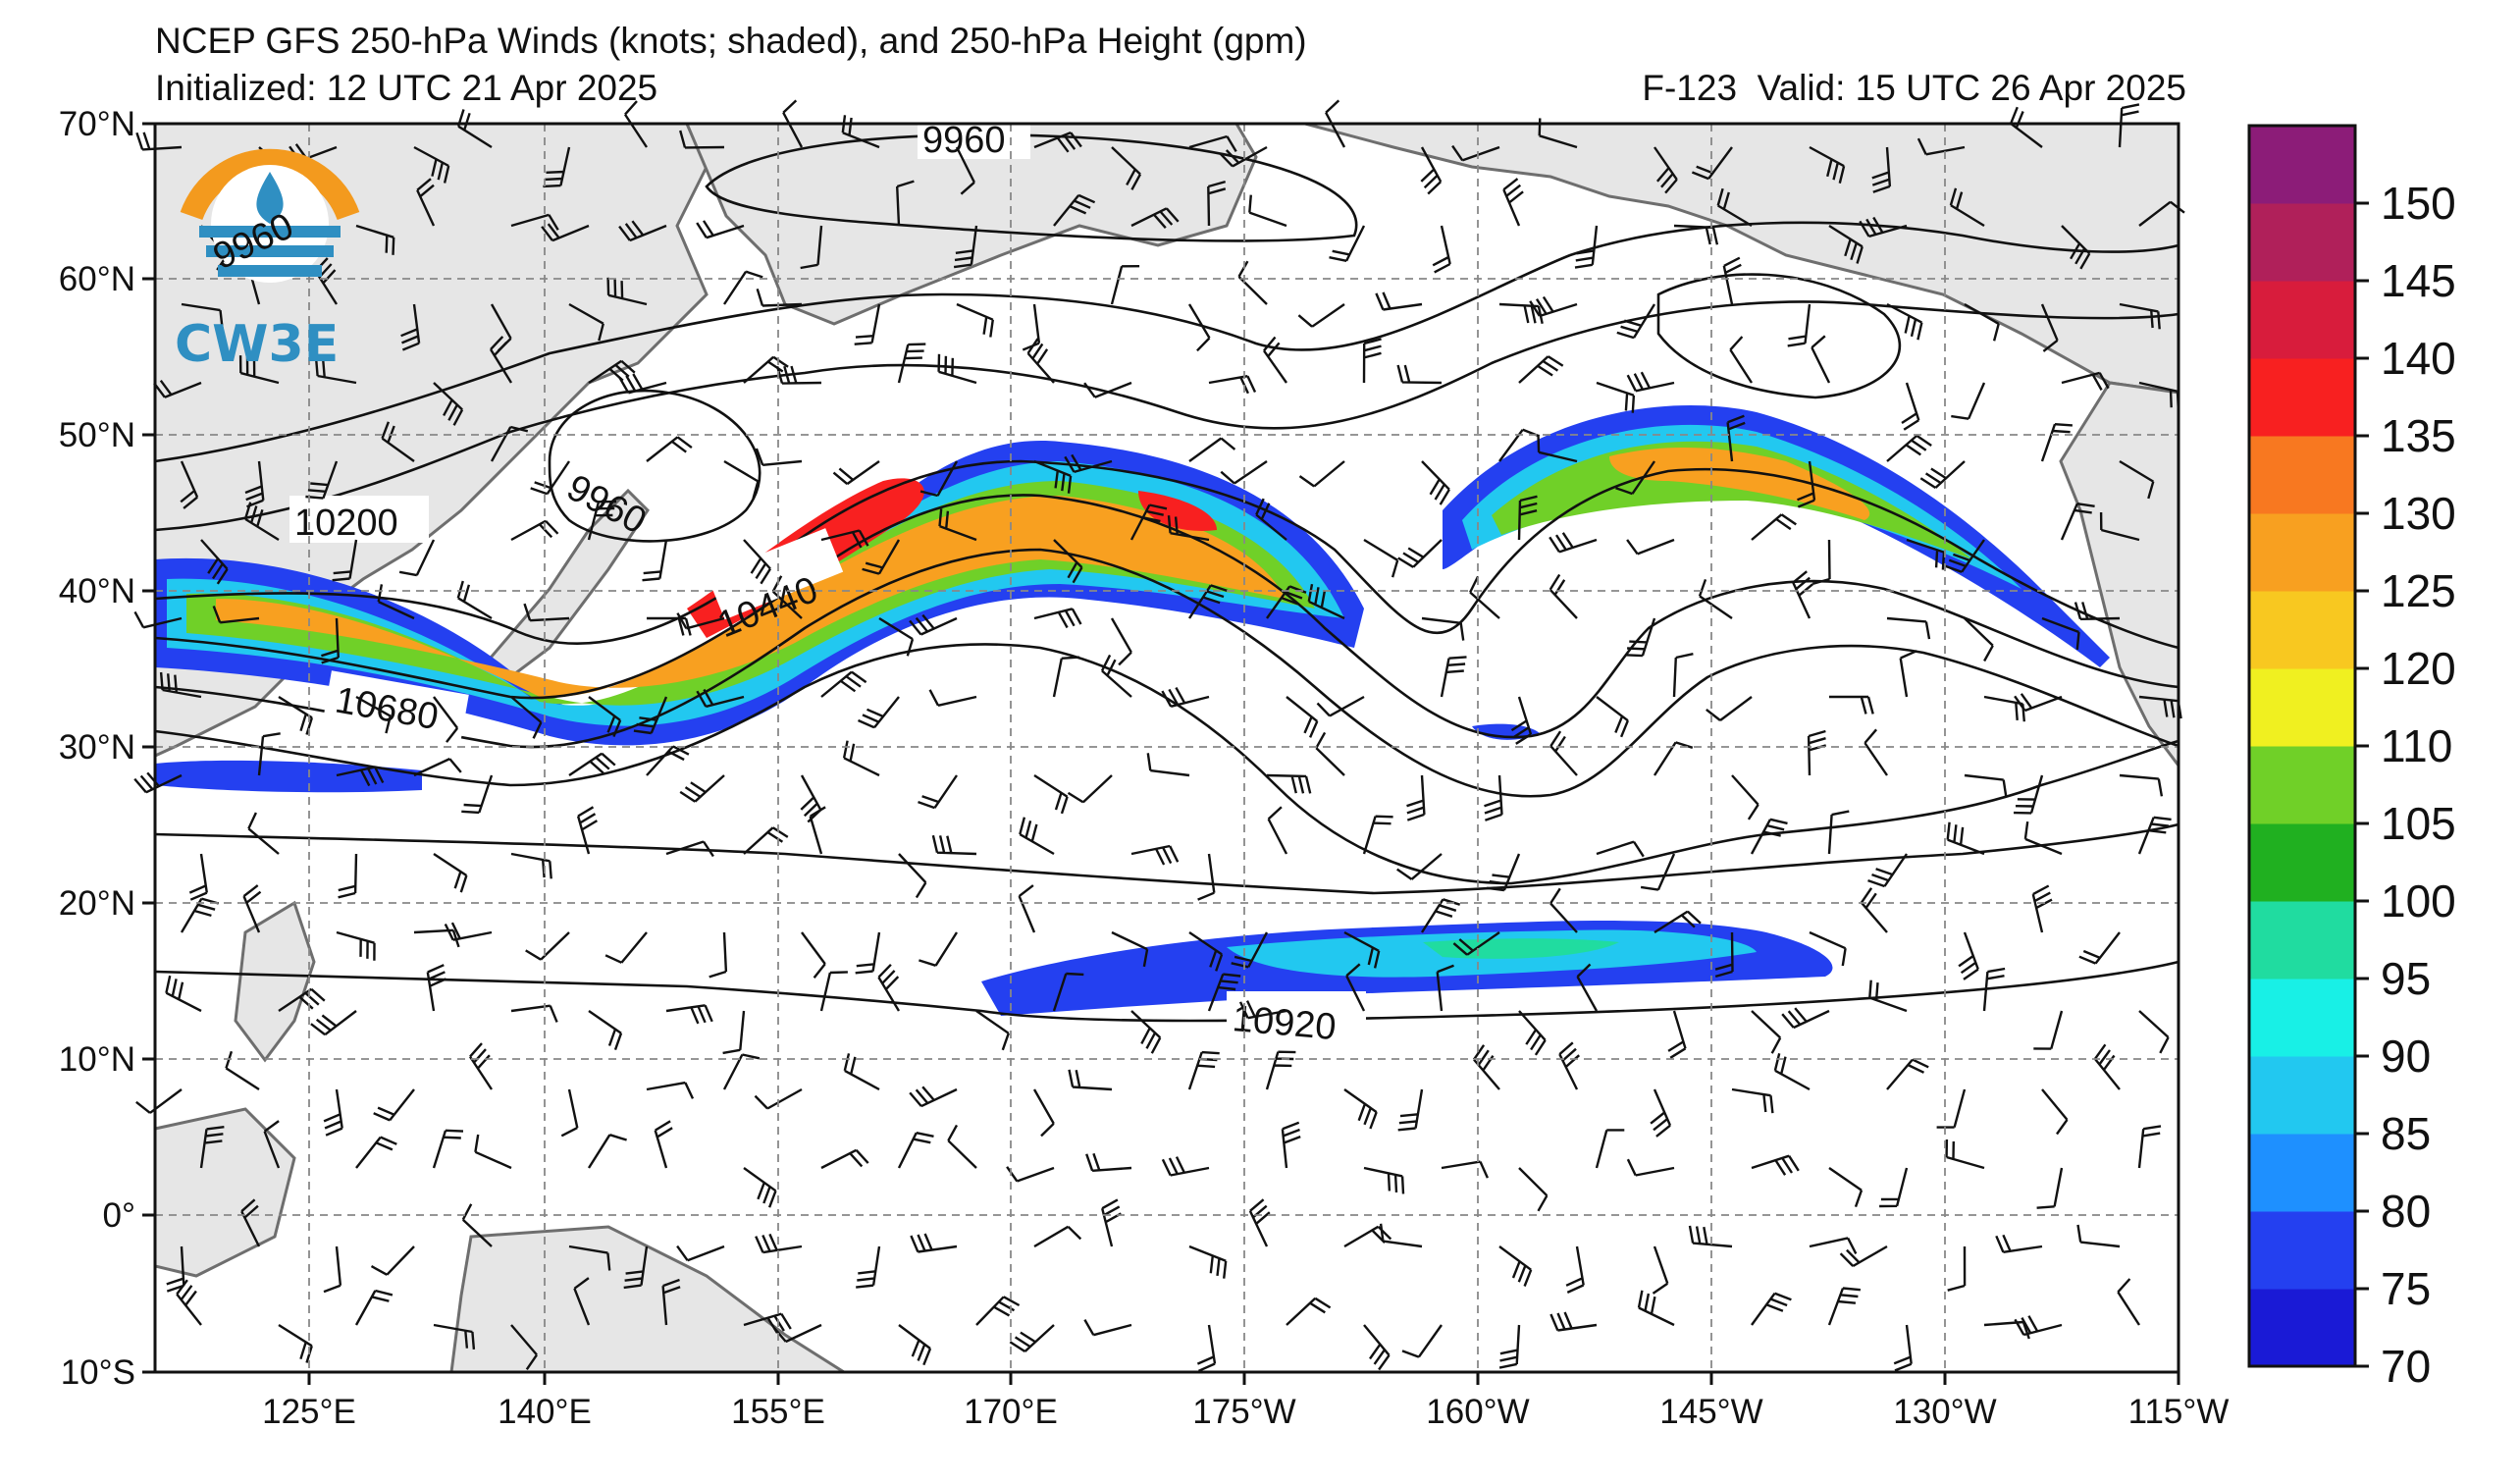 This screenshot has width=2520, height=1483. Describe the element at coordinates (309, 1412) in the screenshot. I see `lon-label-125e: 125°E` at that location.